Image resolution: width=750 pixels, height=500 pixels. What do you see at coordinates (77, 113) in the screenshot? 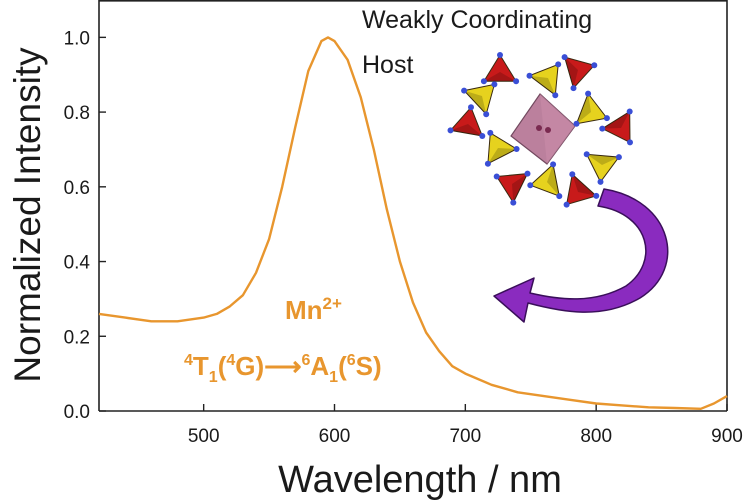
I see `y-tick-label-4: 0.8` at bounding box center [77, 113].